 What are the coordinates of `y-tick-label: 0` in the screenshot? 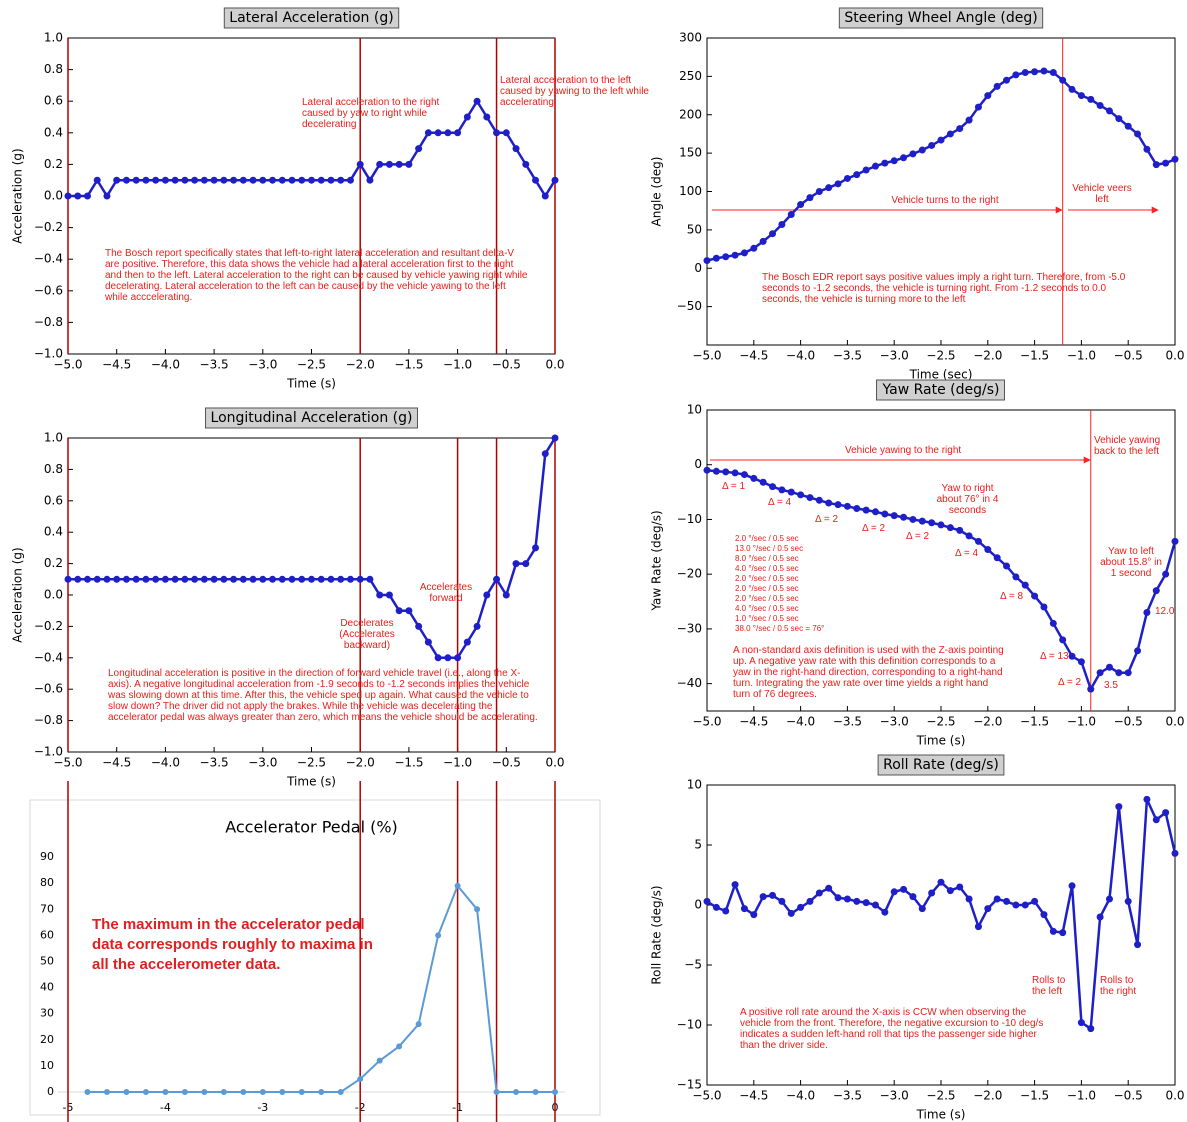 It's located at (698, 268).